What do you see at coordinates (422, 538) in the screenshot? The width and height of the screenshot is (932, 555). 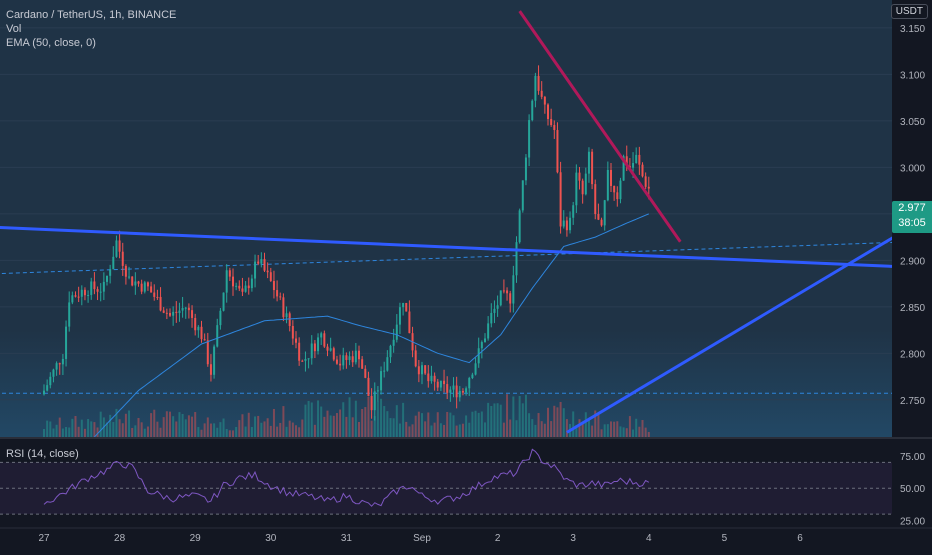 I see `time-tick-label: Sep` at bounding box center [422, 538].